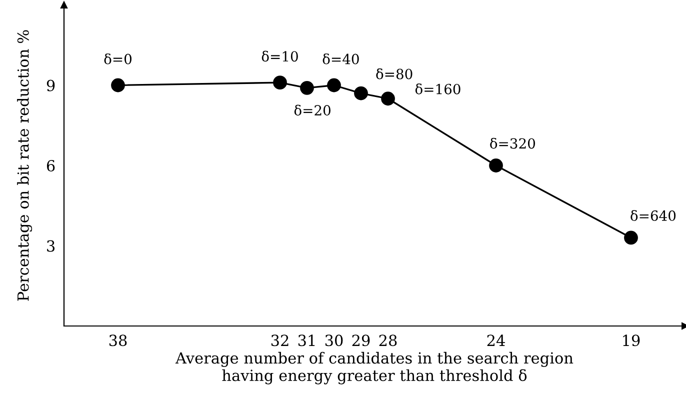 The width and height of the screenshot is (686, 402). What do you see at coordinates (312, 110) in the screenshot?
I see `annotation: δ=20` at bounding box center [312, 110].